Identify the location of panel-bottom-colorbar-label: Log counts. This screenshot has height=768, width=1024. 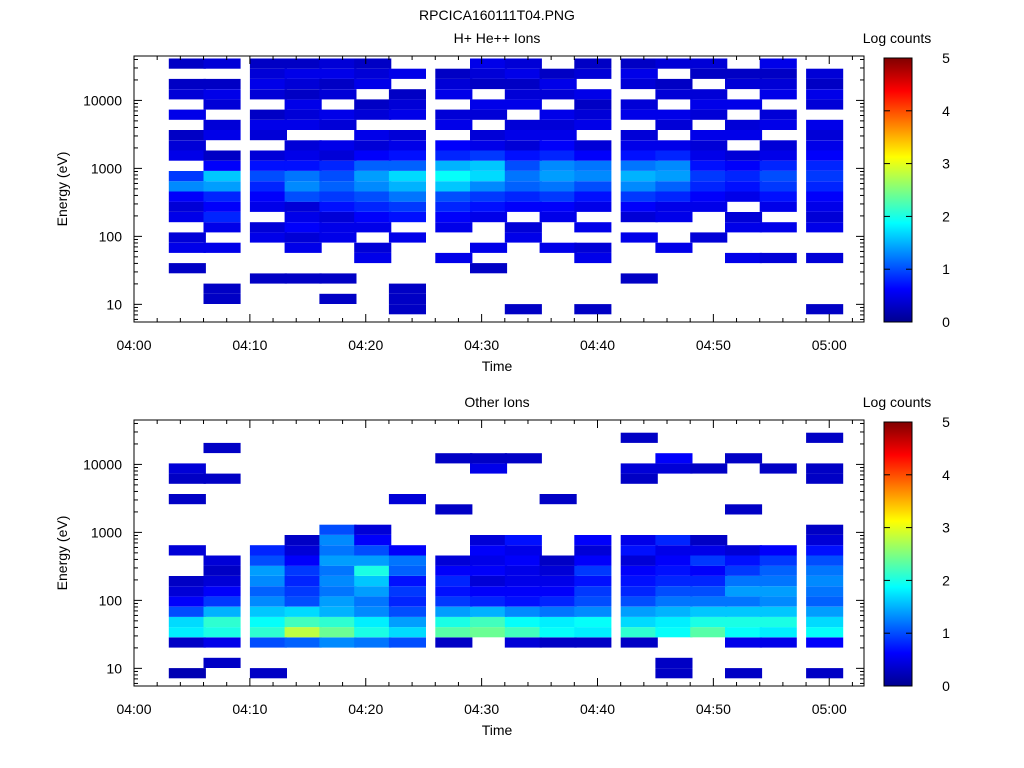
(897, 402).